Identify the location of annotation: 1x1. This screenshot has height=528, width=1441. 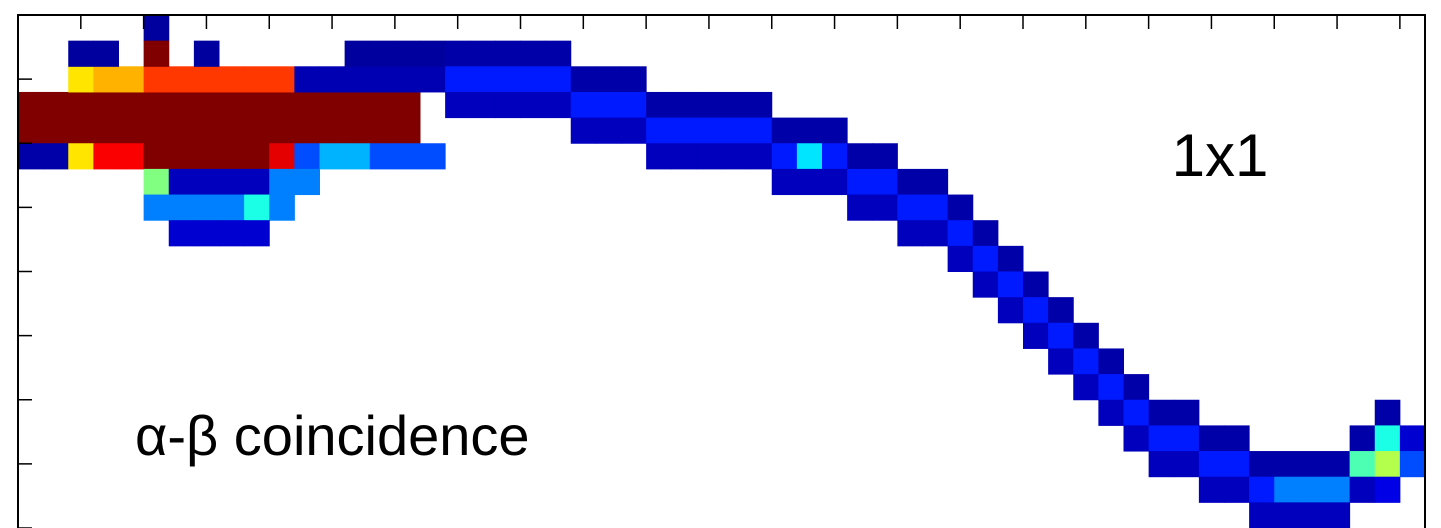
(1220, 155).